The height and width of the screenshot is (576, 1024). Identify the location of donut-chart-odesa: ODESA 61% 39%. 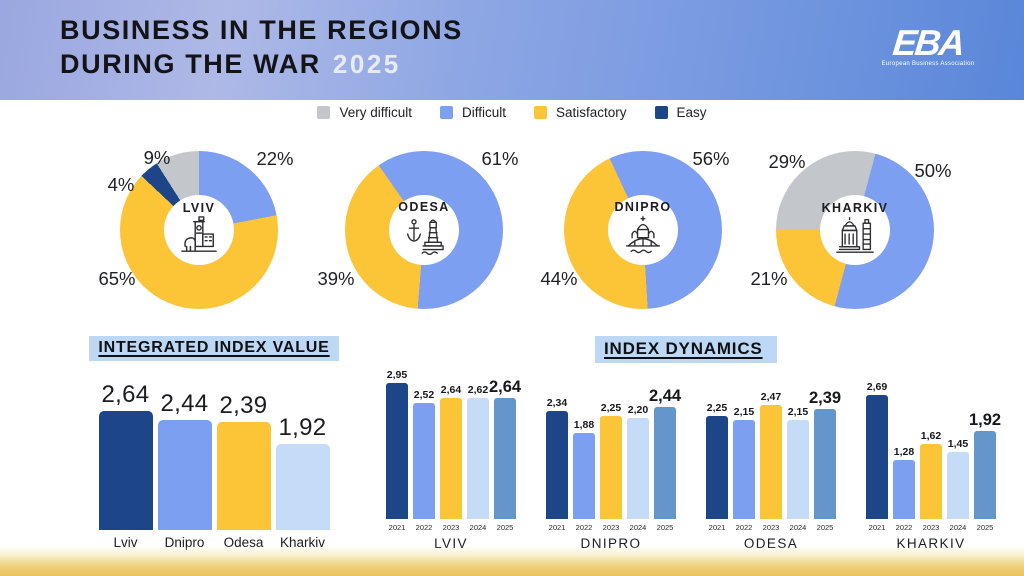
(424, 232).